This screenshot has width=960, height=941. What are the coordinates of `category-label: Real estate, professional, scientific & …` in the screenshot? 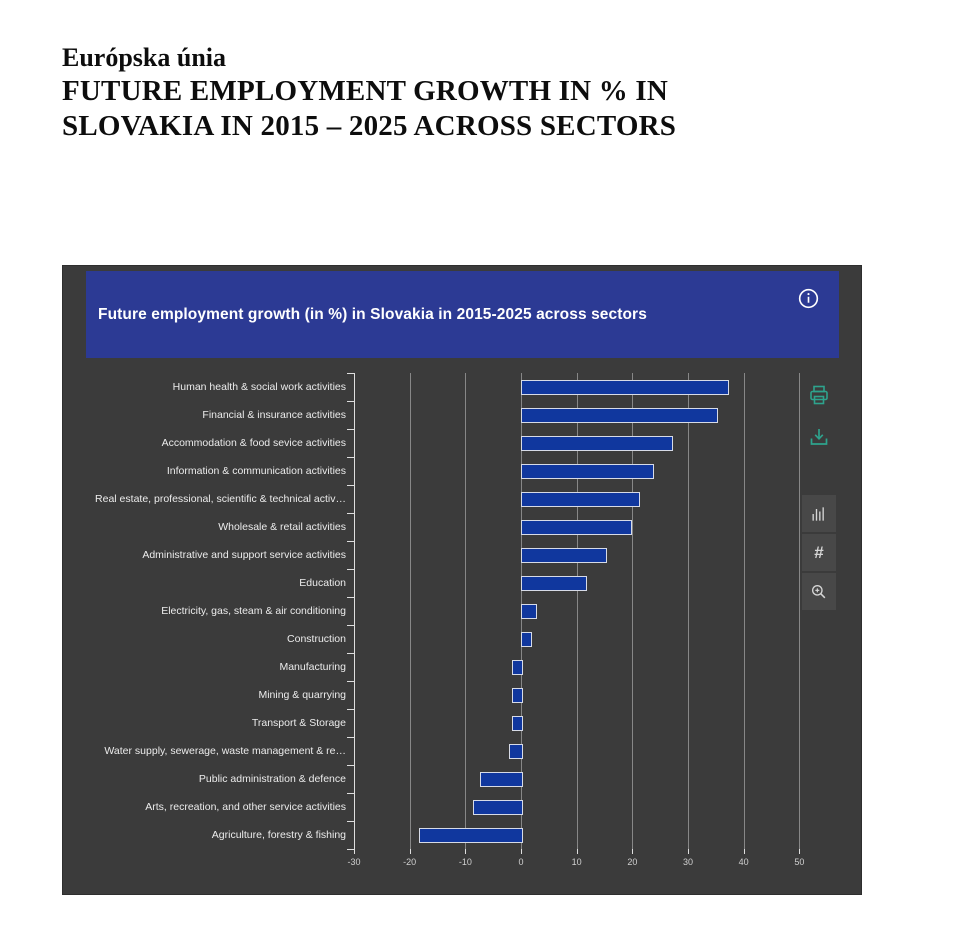 It's located at (220, 499).